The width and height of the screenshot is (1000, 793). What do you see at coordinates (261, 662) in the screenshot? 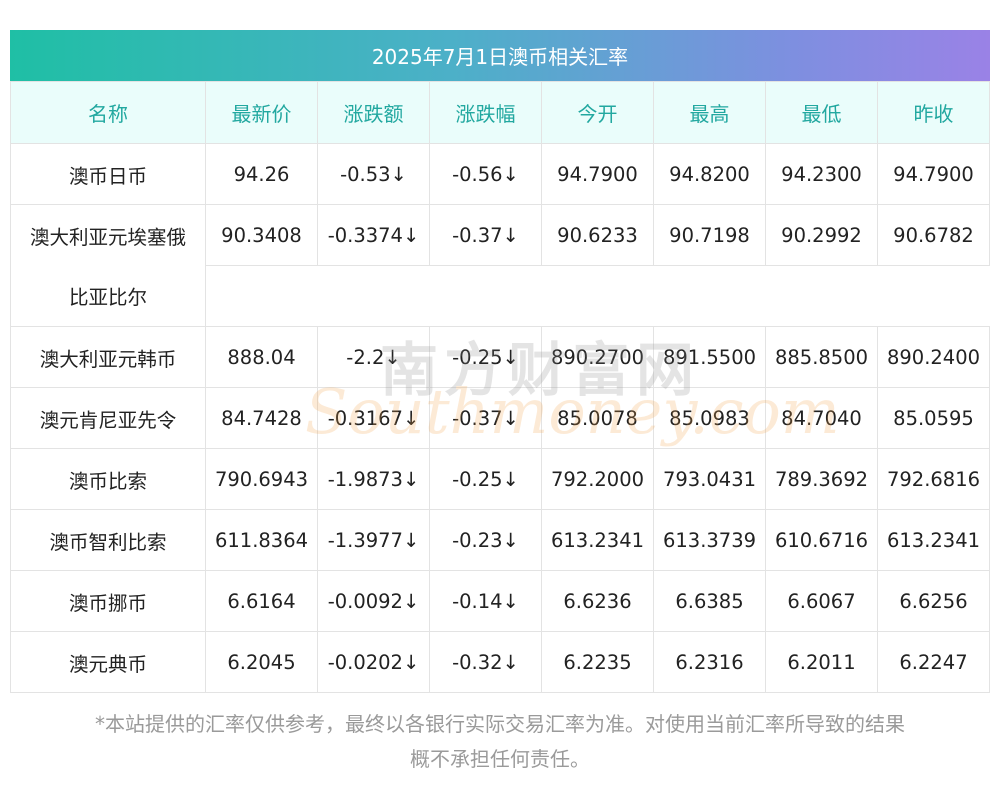
I see `latest-price: 6.2045` at bounding box center [261, 662].